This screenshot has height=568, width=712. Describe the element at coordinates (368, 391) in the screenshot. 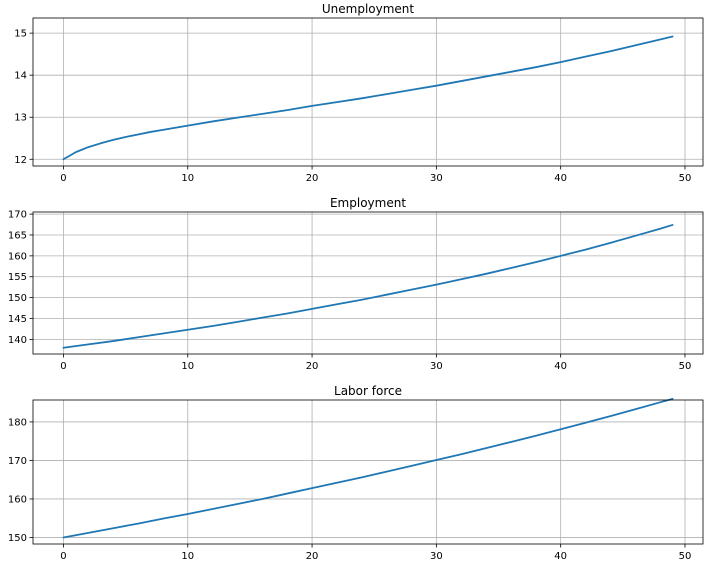

I see `chart-title: Labor force` at that location.